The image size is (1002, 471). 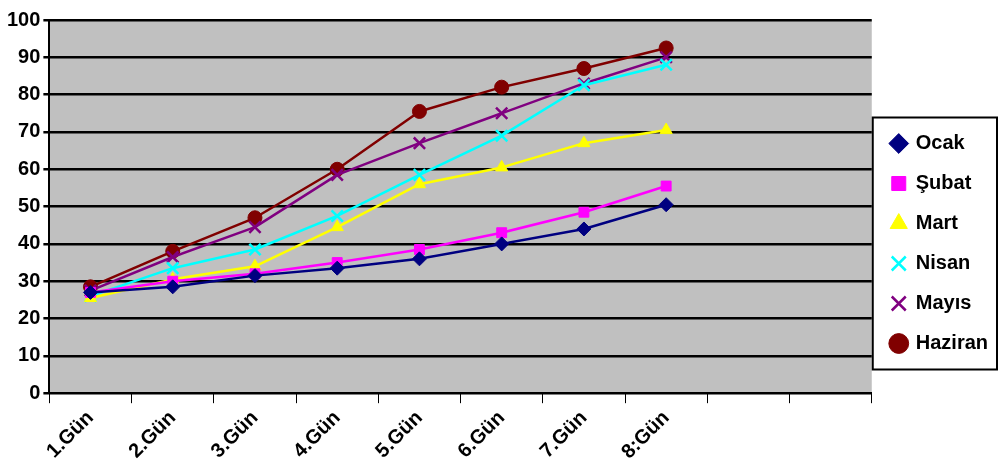 What do you see at coordinates (943, 182) in the screenshot?
I see `legend-label: Şubat` at bounding box center [943, 182].